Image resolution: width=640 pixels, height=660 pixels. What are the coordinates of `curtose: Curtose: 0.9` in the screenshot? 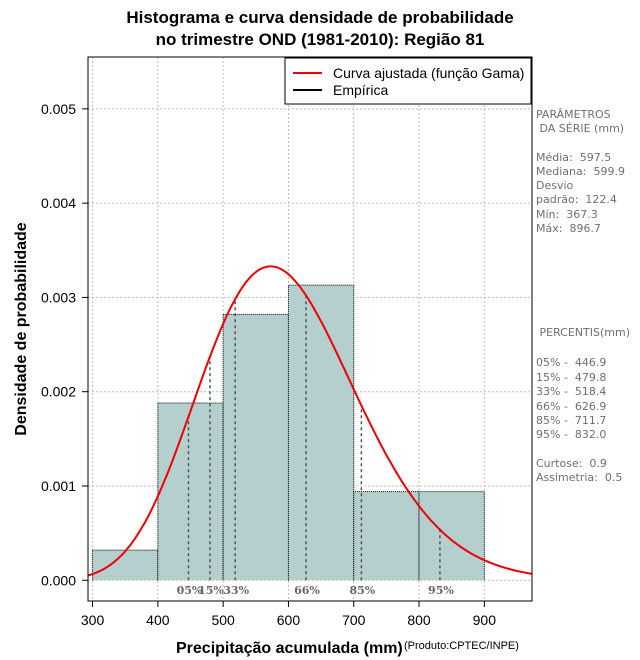 It's located at (571, 463).